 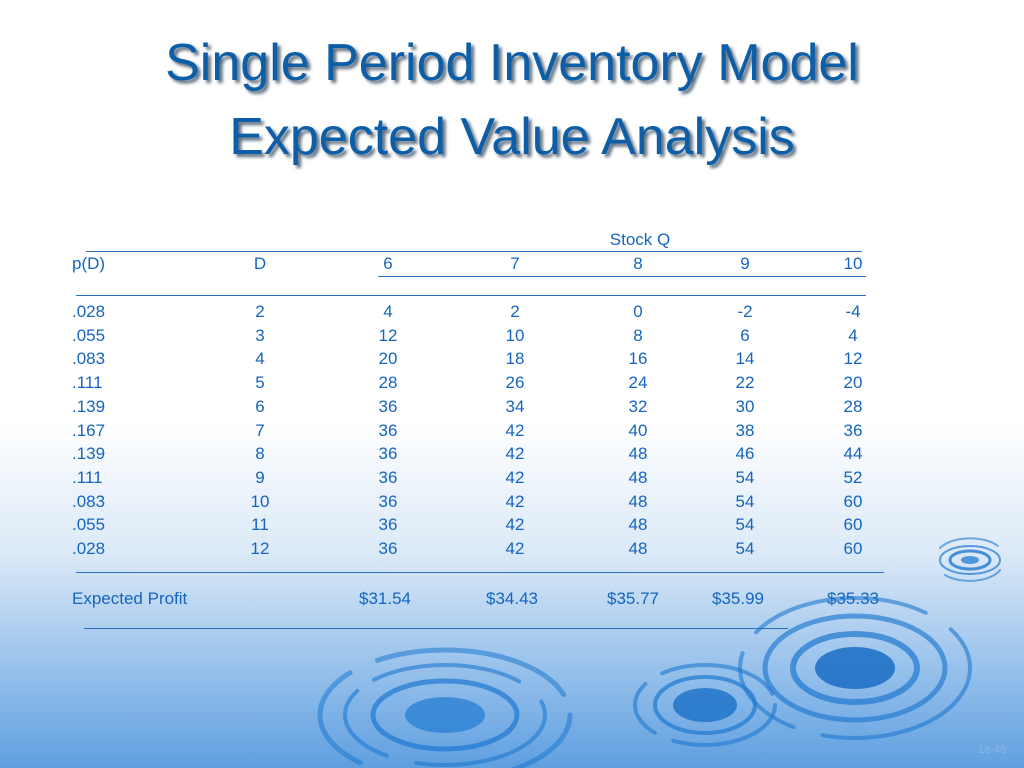 I want to click on table-cell: 9, so click(x=260, y=477).